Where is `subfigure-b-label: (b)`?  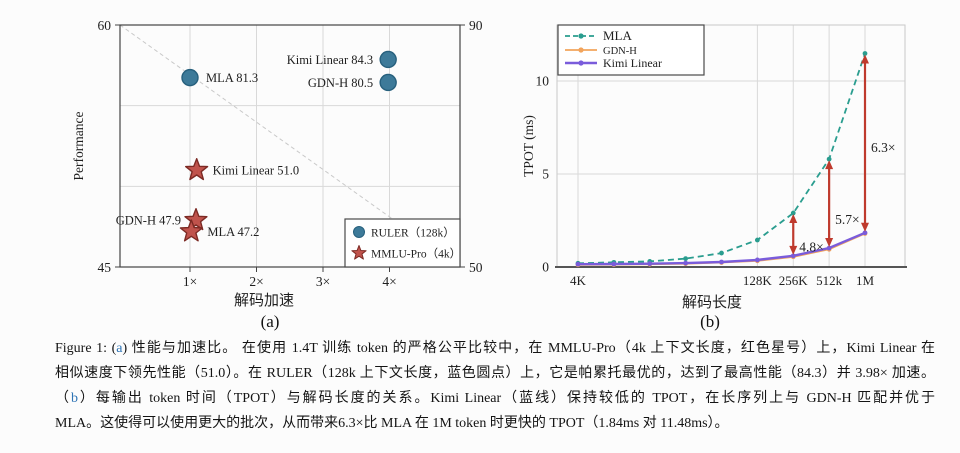
subfigure-b-label: (b) is located at coordinates (710, 321).